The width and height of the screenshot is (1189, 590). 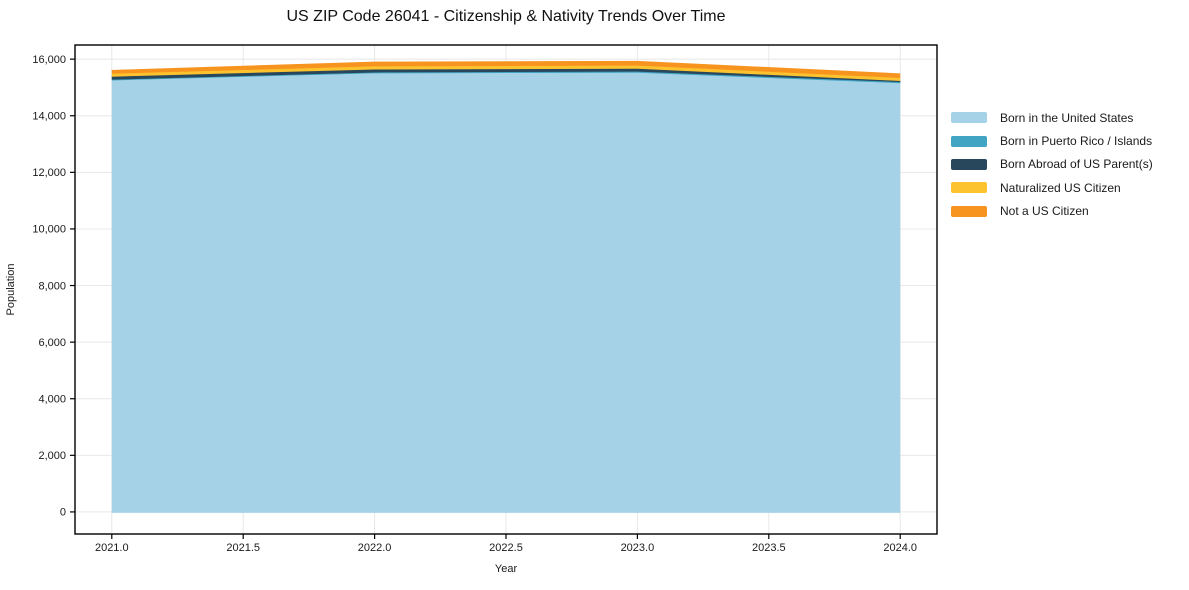 I want to click on x-tick-label: 2022.0, so click(x=375, y=548).